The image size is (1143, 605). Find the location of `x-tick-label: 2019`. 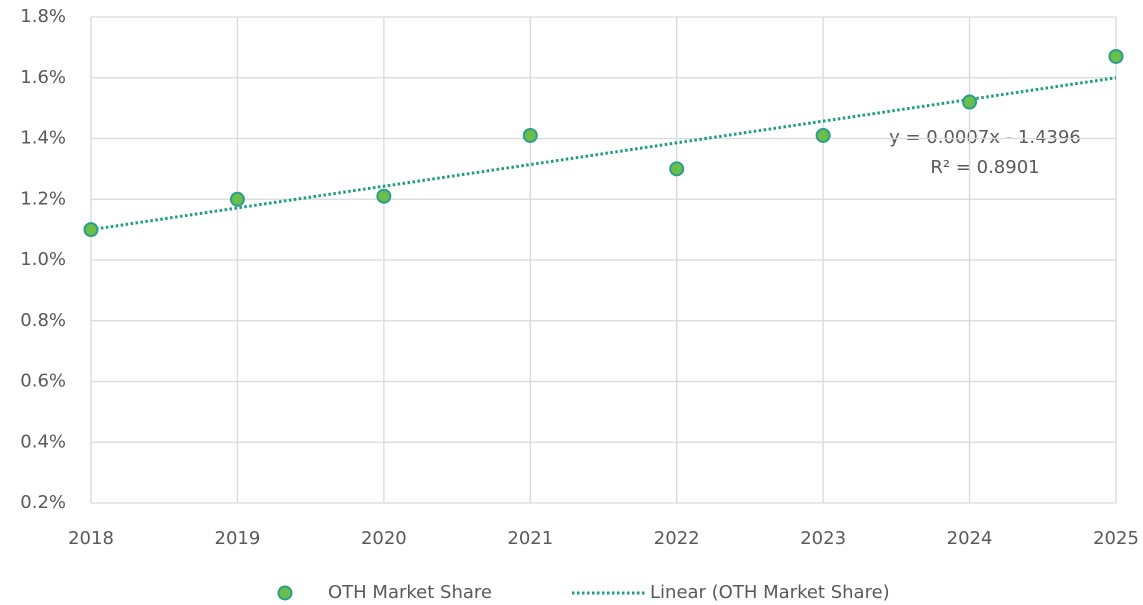

x-tick-label: 2019 is located at coordinates (238, 538).